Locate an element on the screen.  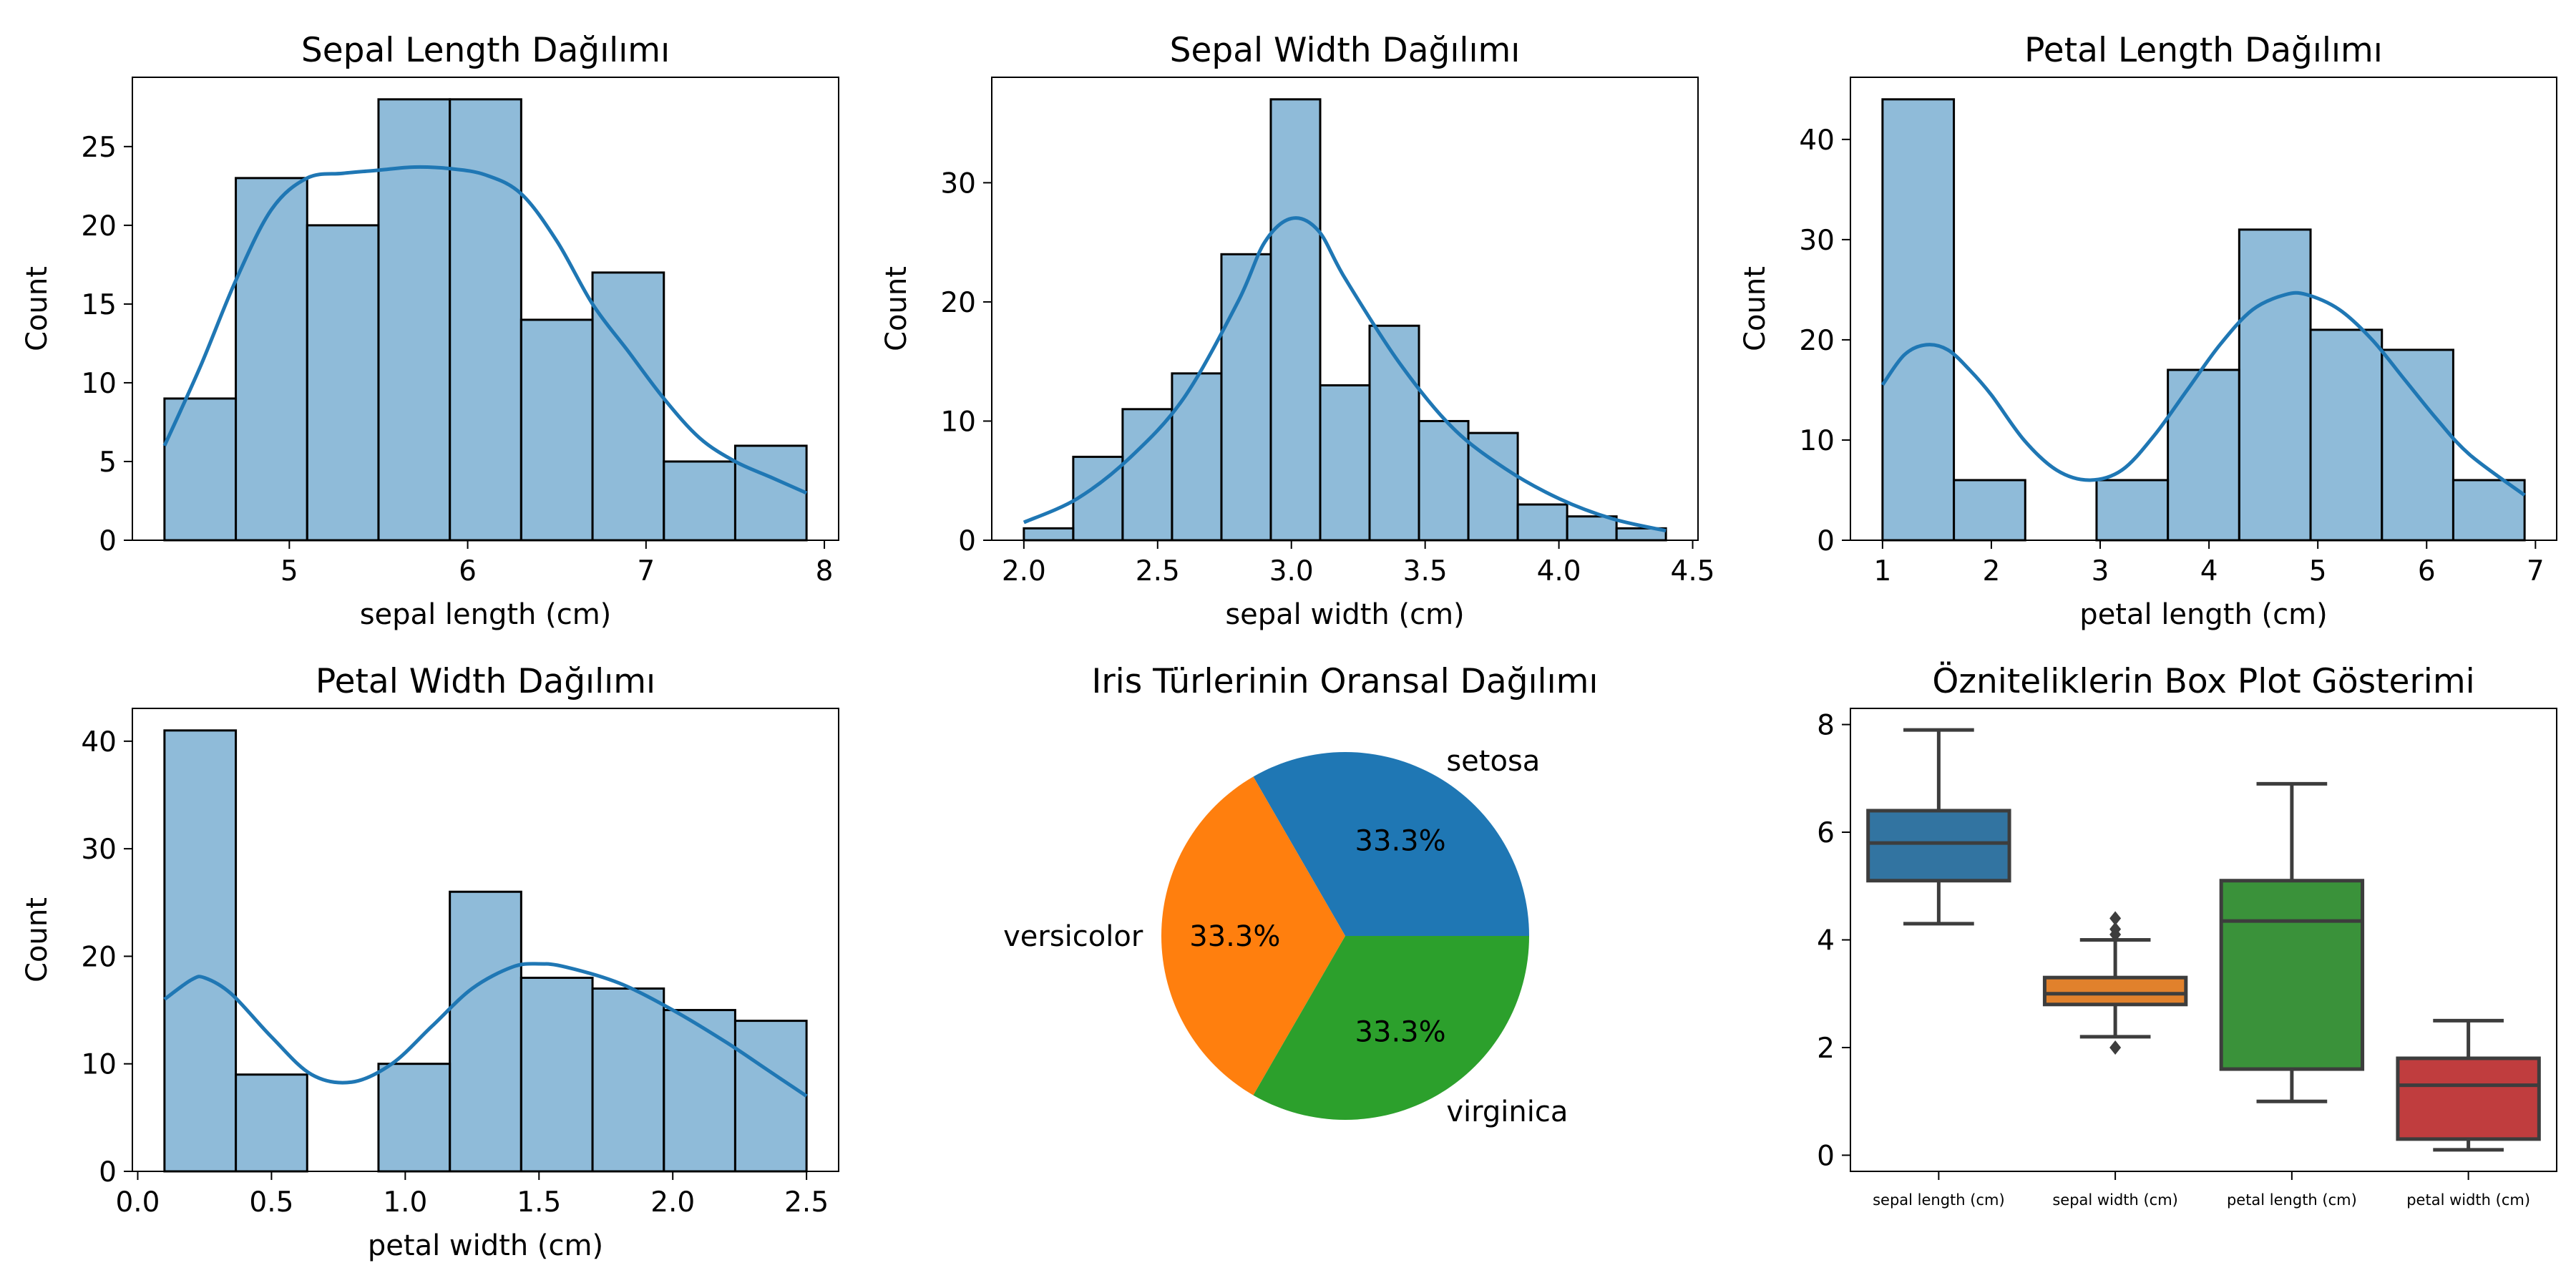
x-tick-label: 3.5 is located at coordinates (1425, 571).